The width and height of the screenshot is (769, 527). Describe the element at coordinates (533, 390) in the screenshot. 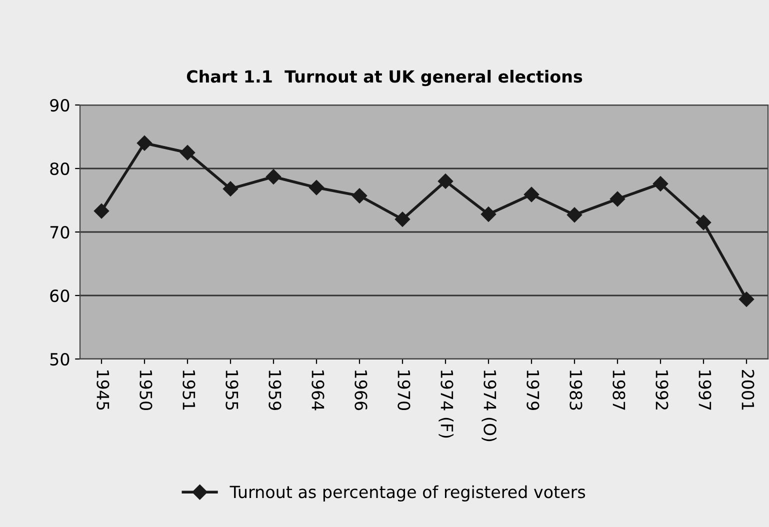

I see `x-tick-label: 1979` at that location.